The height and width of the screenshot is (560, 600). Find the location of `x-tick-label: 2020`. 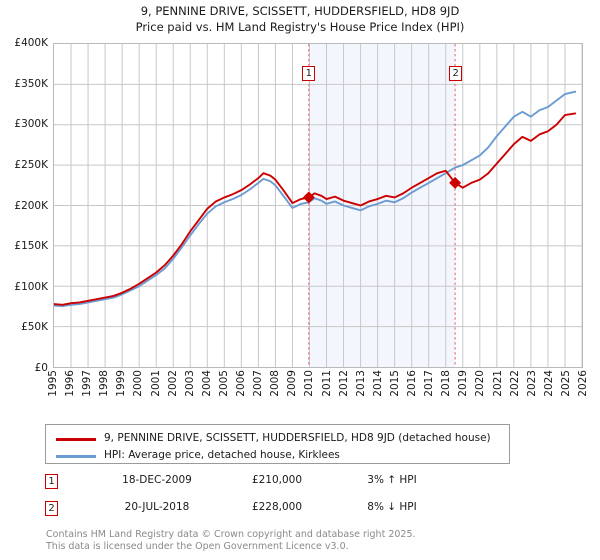

x-tick-label: 2020 is located at coordinates (480, 383).